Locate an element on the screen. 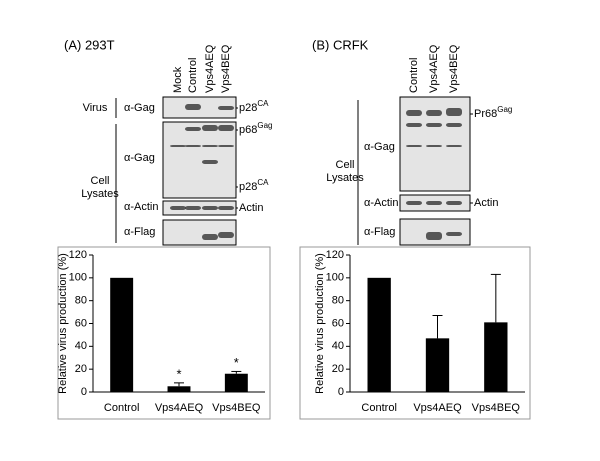 The height and width of the screenshot is (461, 600). group-label-line: Virus is located at coordinates (95, 108).